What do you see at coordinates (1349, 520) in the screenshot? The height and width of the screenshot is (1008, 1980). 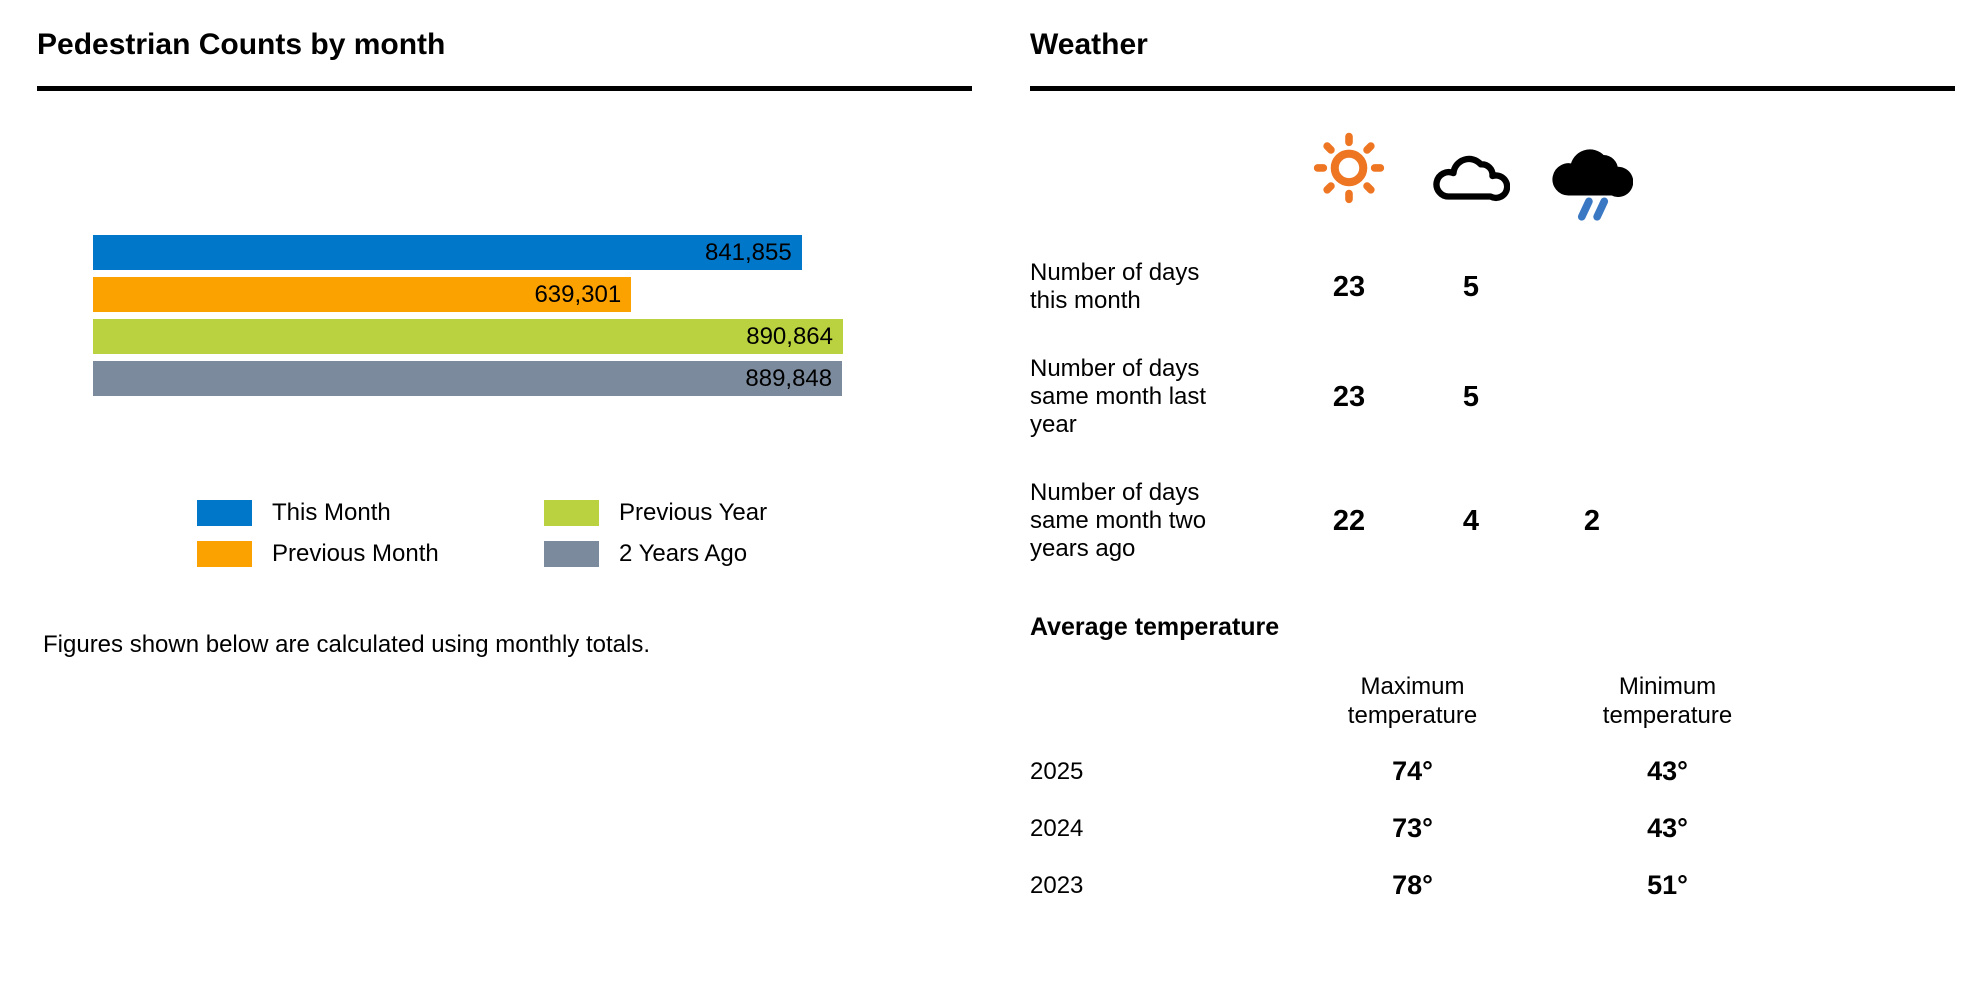 I see `sunny-days-value: 22` at bounding box center [1349, 520].